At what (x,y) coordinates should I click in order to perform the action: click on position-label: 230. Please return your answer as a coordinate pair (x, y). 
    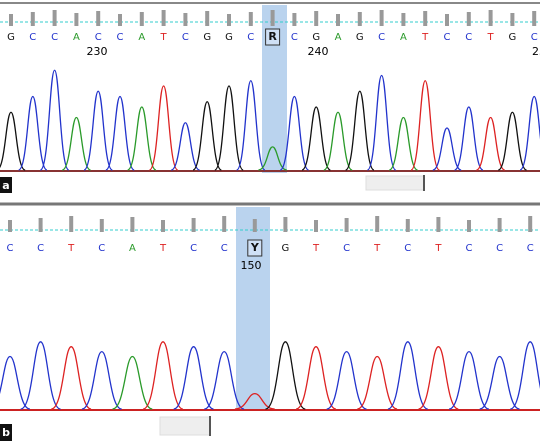
    Looking at the image, I should click on (97, 51).